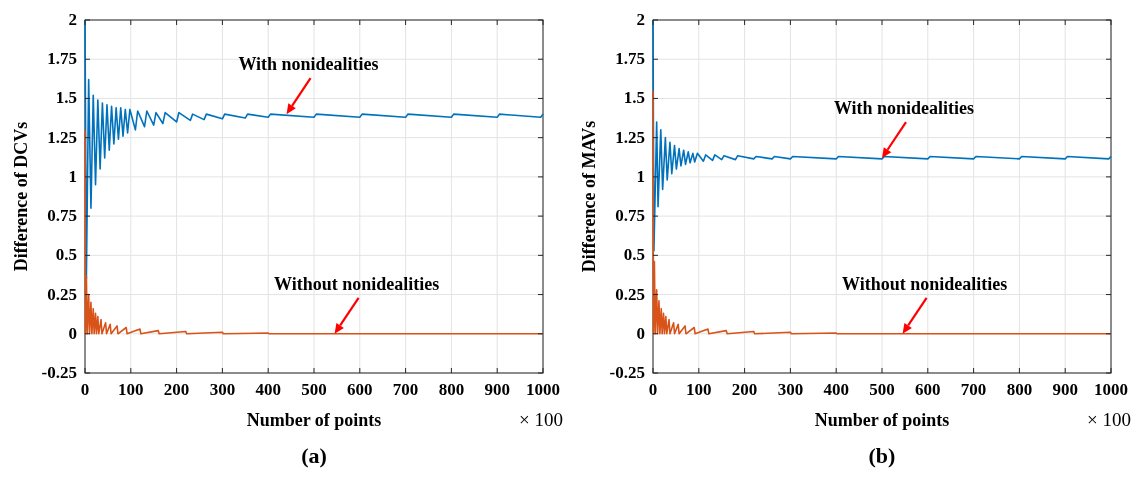 This screenshot has height=490, width=1136. I want to click on text: (a), so click(314, 455).